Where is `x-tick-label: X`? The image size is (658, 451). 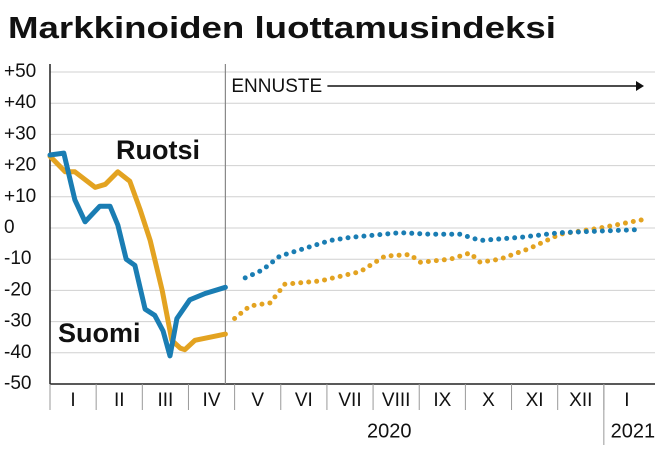 x-tick-label: X is located at coordinates (488, 400).